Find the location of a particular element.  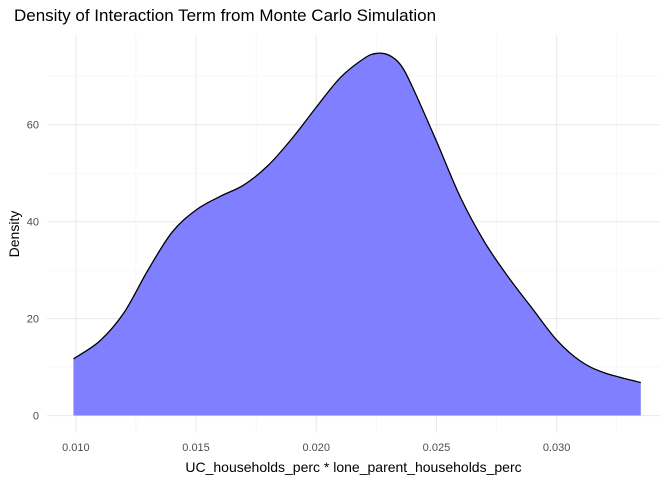

y-tick-label: 20 is located at coordinates (33, 320).